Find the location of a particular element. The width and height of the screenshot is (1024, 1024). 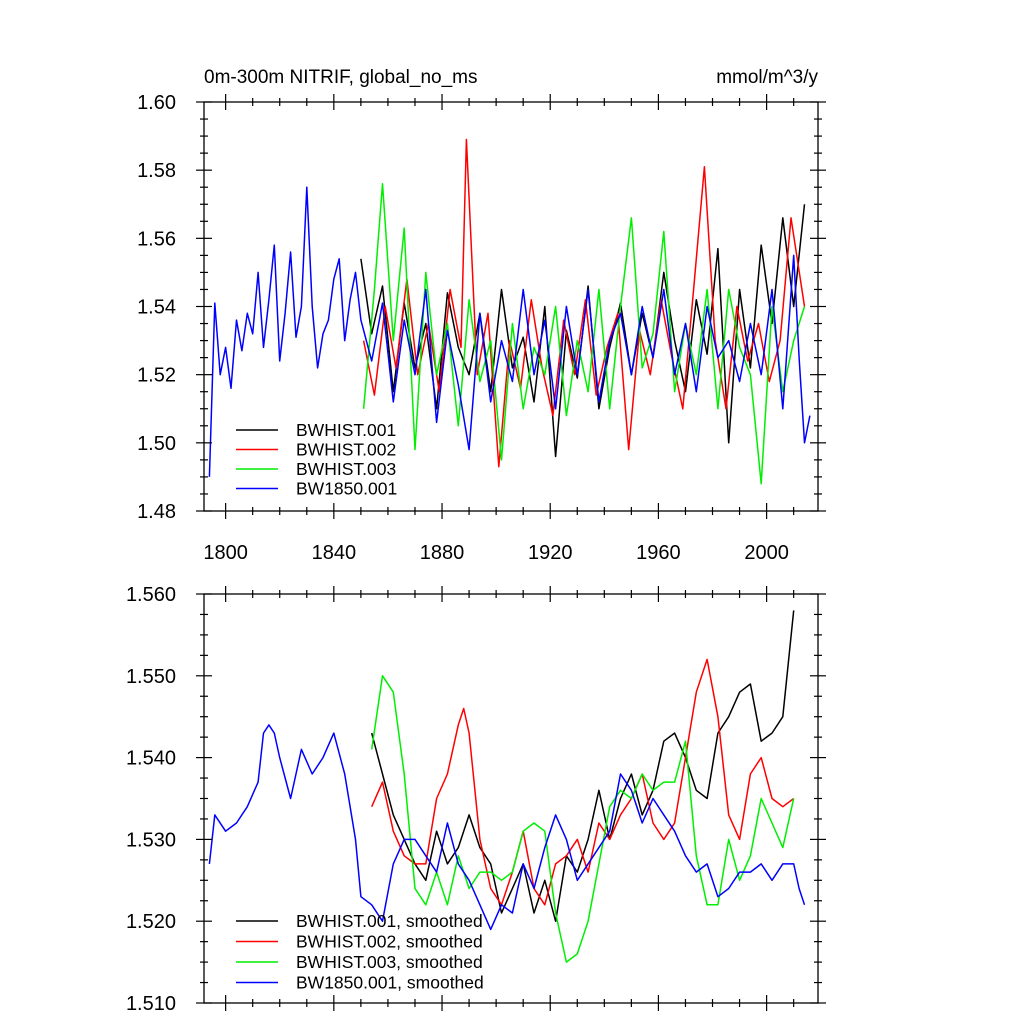

y-tick-label: 1.54 is located at coordinates (156, 308).